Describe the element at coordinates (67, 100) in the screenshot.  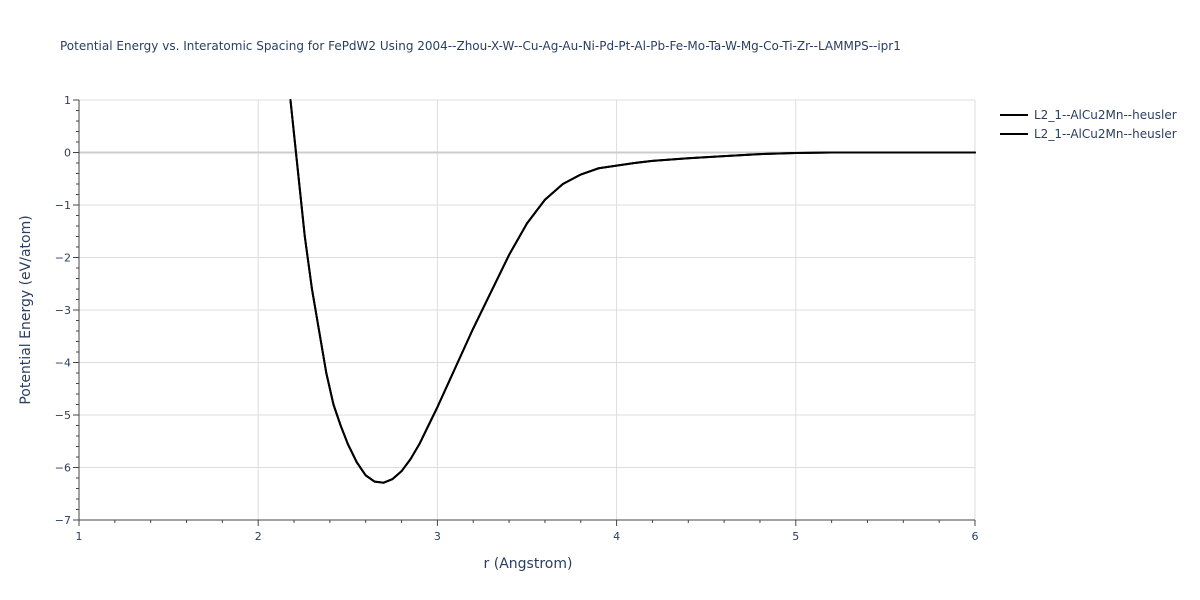
I see `y-tick-label: 1` at that location.